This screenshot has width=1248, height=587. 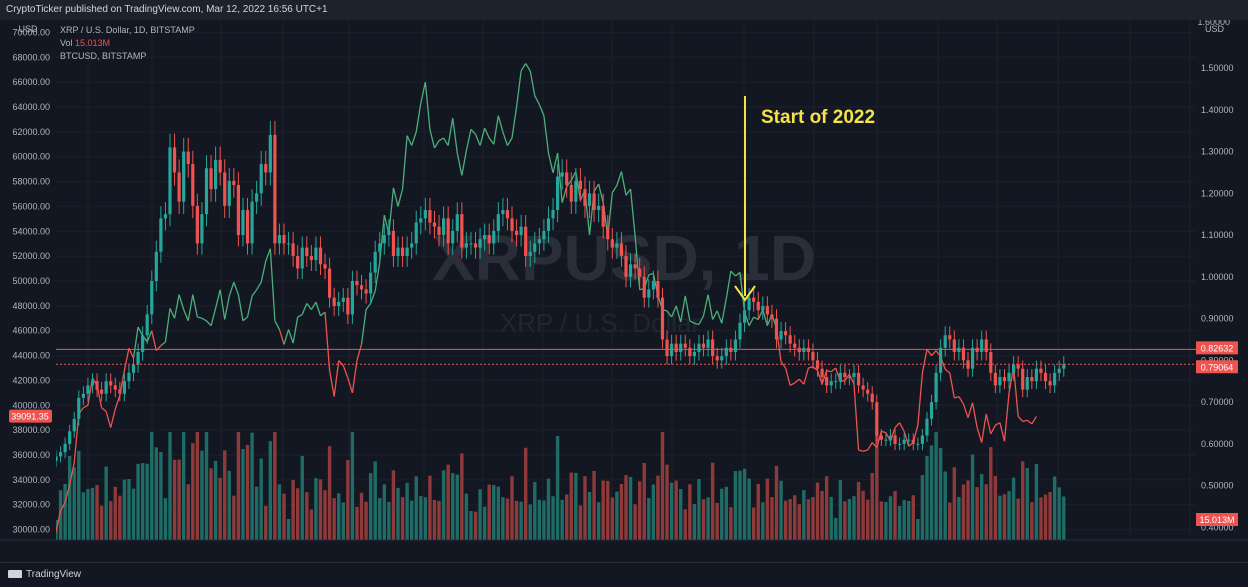 I want to click on left-axis-tick: 54000.00, so click(x=31, y=231).